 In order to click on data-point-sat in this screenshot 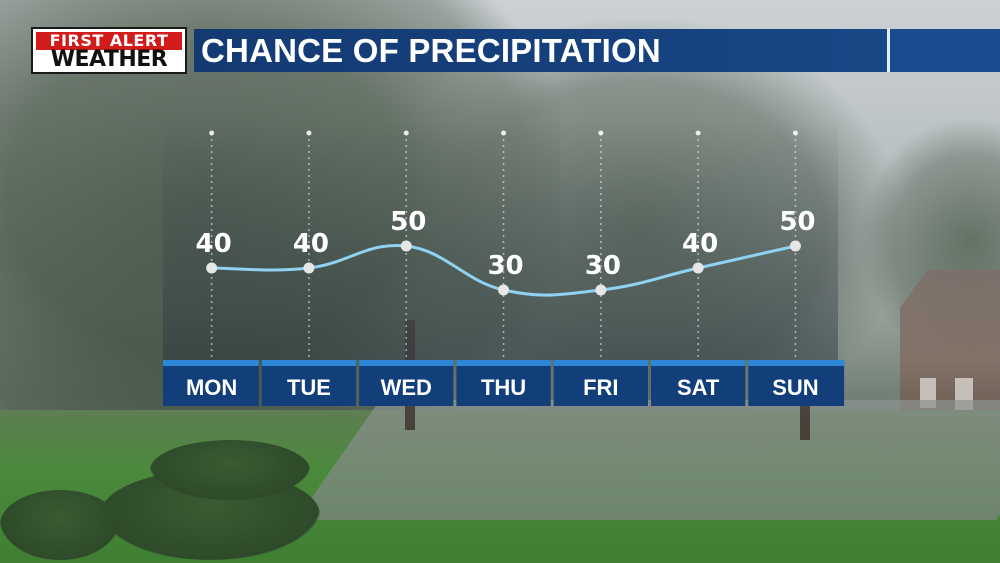, I will do `click(698, 268)`.